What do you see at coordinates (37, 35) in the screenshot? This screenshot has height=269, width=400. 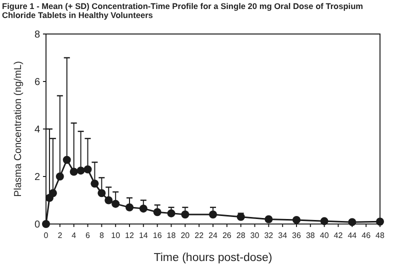 I see `y-tick-label: 8` at bounding box center [37, 35].